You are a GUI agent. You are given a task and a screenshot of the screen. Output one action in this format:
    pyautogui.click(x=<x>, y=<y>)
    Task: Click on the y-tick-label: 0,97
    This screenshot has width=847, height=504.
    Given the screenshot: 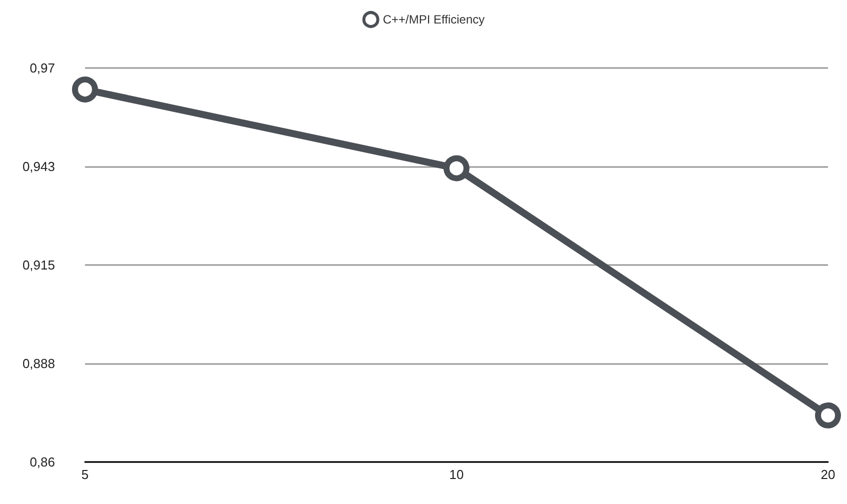 What is the action you would take?
    pyautogui.click(x=42, y=68)
    